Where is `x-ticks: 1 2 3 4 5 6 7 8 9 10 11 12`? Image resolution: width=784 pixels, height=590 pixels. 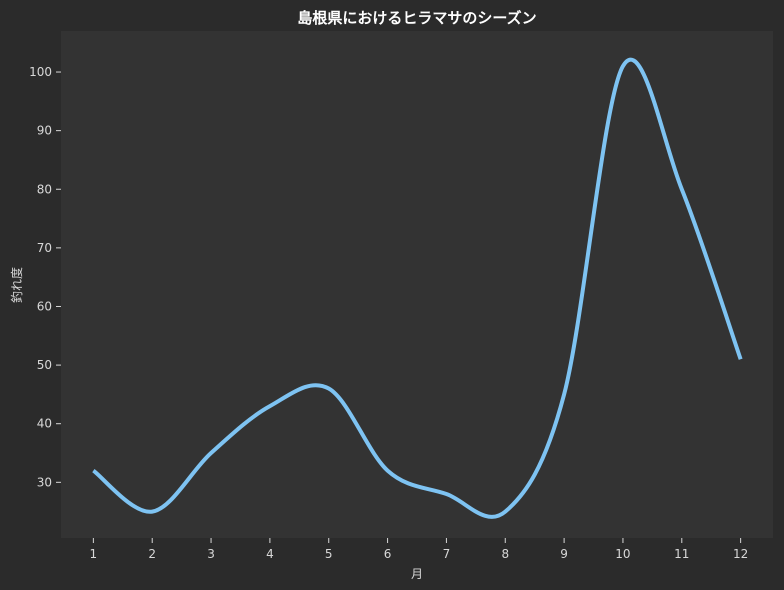
x-ticks: 1 2 3 4 5 6 7 8 9 10 11 12 is located at coordinates (419, 549).